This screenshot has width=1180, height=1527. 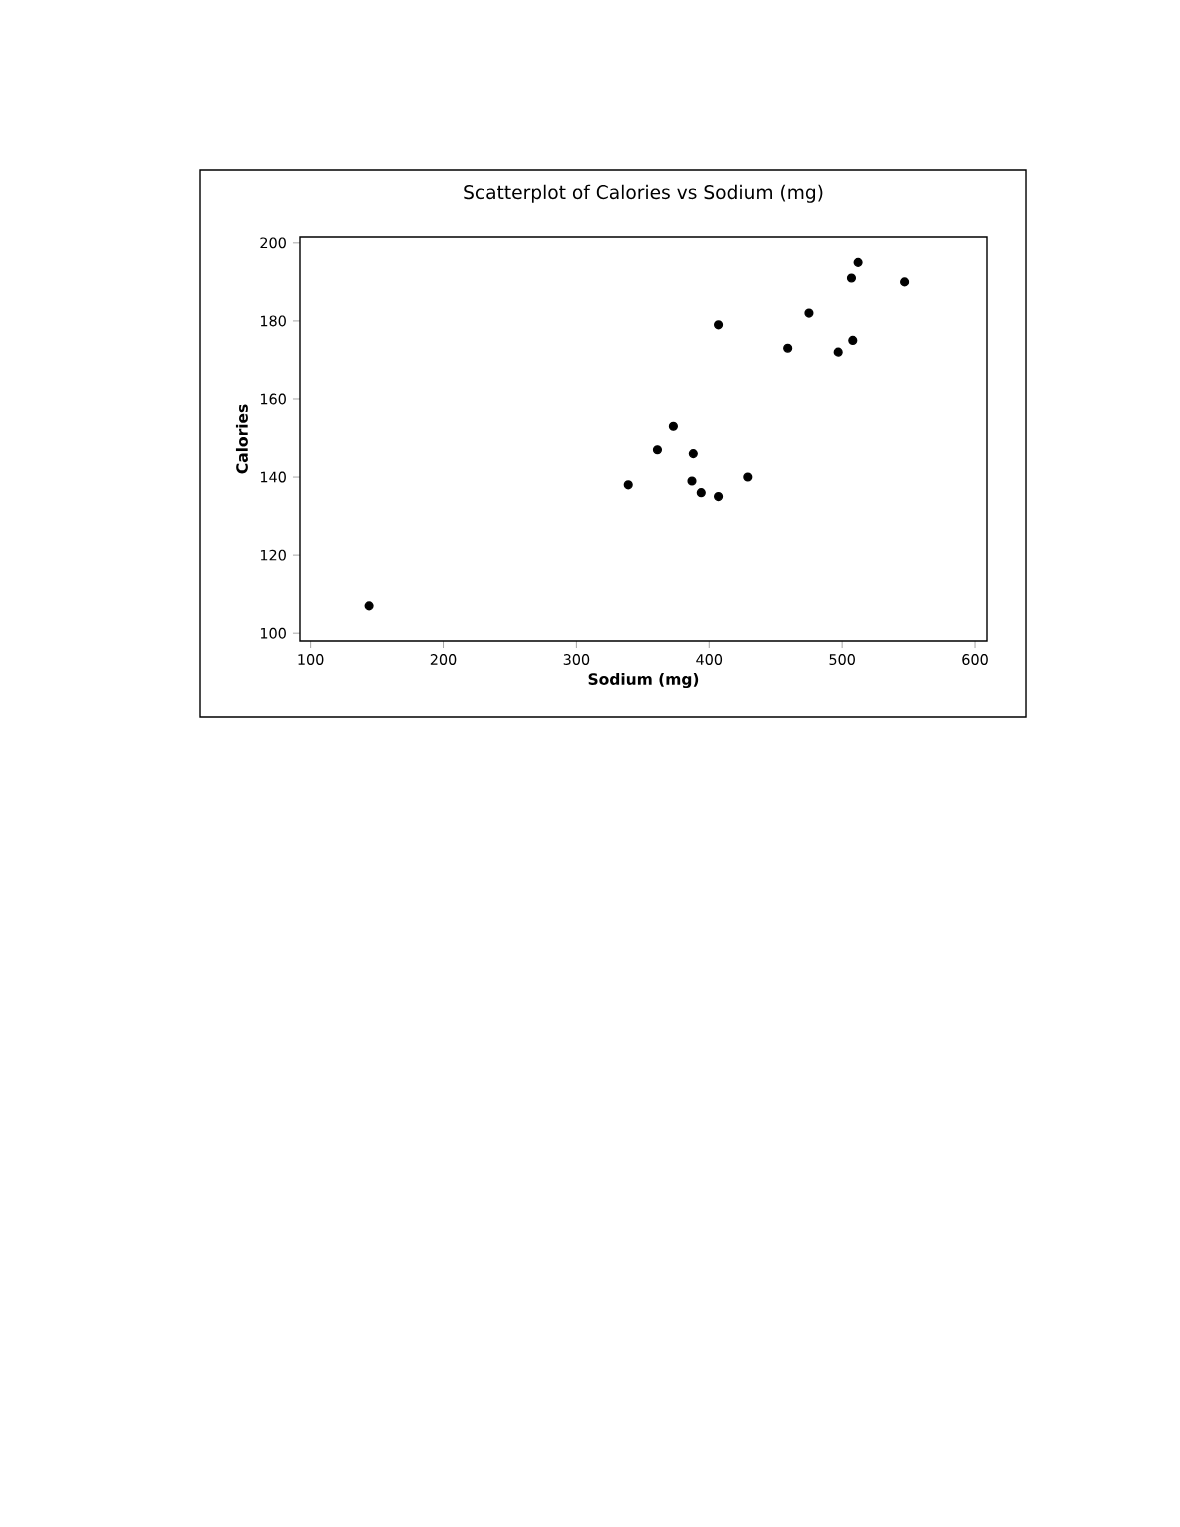 What do you see at coordinates (311, 660) in the screenshot?
I see `x-tick-label: 100` at bounding box center [311, 660].